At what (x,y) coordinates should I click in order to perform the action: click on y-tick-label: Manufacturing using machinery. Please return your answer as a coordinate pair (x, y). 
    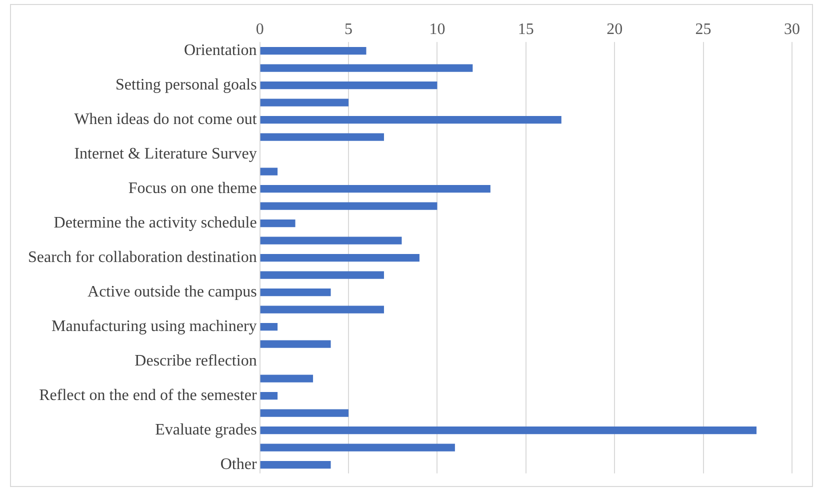
    Looking at the image, I should click on (154, 326).